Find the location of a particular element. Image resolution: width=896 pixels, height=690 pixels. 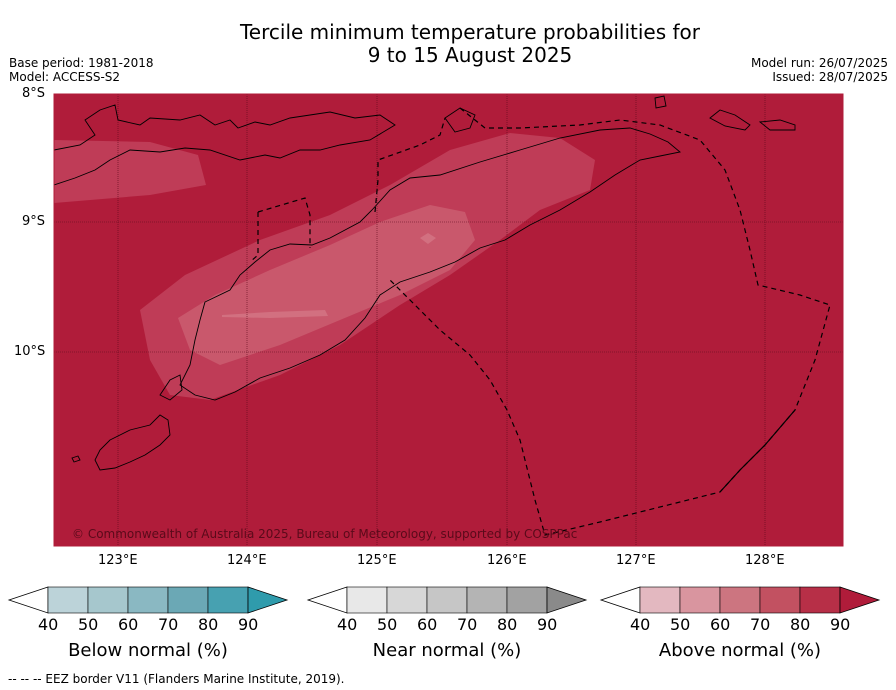

colorbar-above-low-extend is located at coordinates (620, 600).